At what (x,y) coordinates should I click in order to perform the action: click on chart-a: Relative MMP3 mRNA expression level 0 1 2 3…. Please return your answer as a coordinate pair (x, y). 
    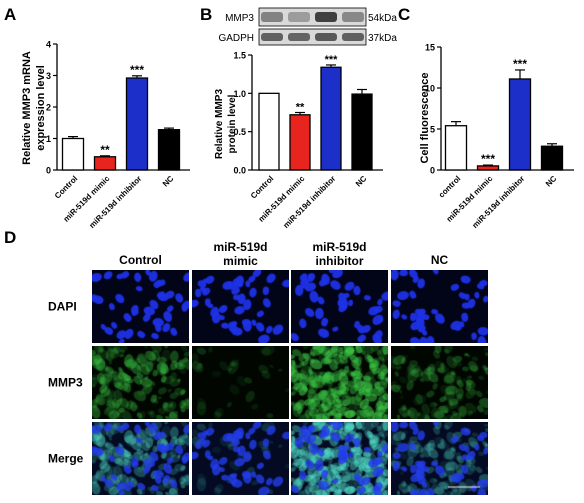
    Looking at the image, I should click on (105, 135).